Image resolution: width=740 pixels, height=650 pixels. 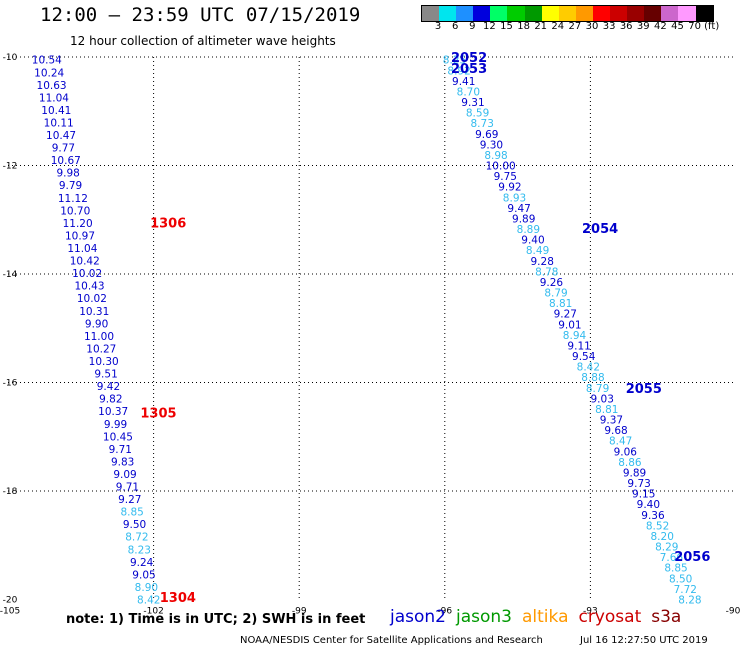 I want to click on right-track-value: 9.47, so click(x=518, y=209).